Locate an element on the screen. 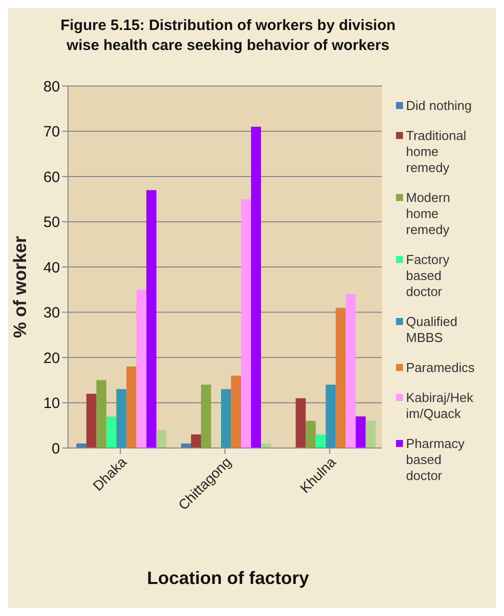 The height and width of the screenshot is (616, 504). legend-label: Did nothing is located at coordinates (439, 106).